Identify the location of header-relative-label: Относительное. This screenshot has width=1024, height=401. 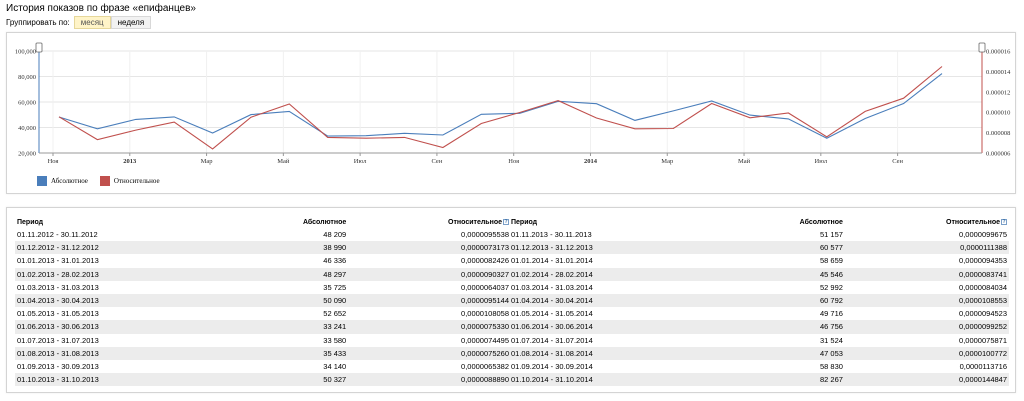
(475, 222).